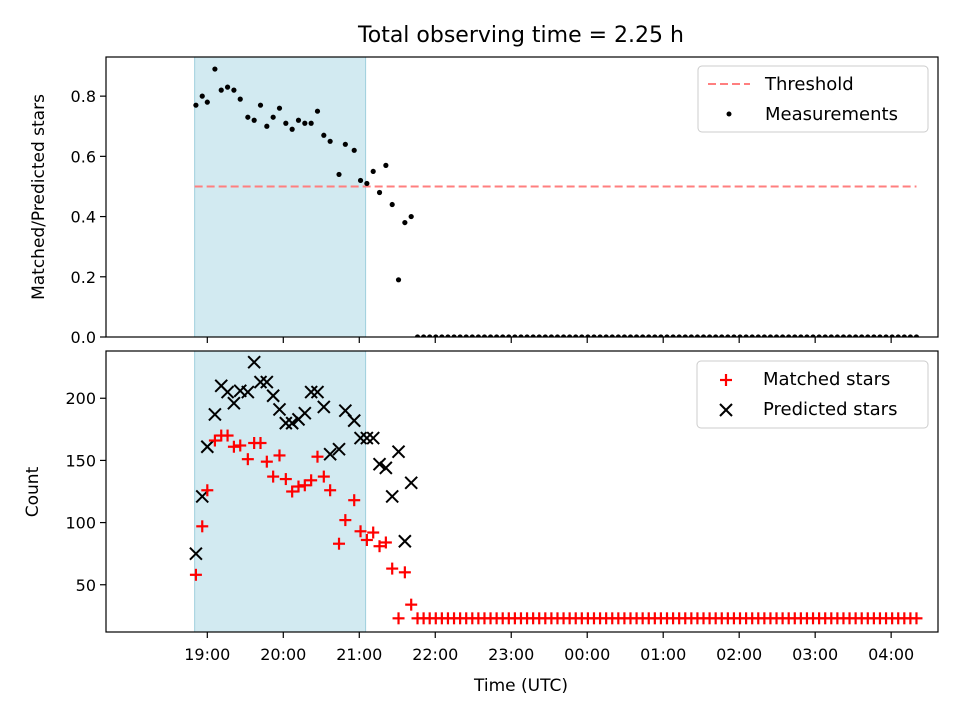 The image size is (960, 720). What do you see at coordinates (80, 398) in the screenshot?
I see `y-tick-label: 200` at bounding box center [80, 398].